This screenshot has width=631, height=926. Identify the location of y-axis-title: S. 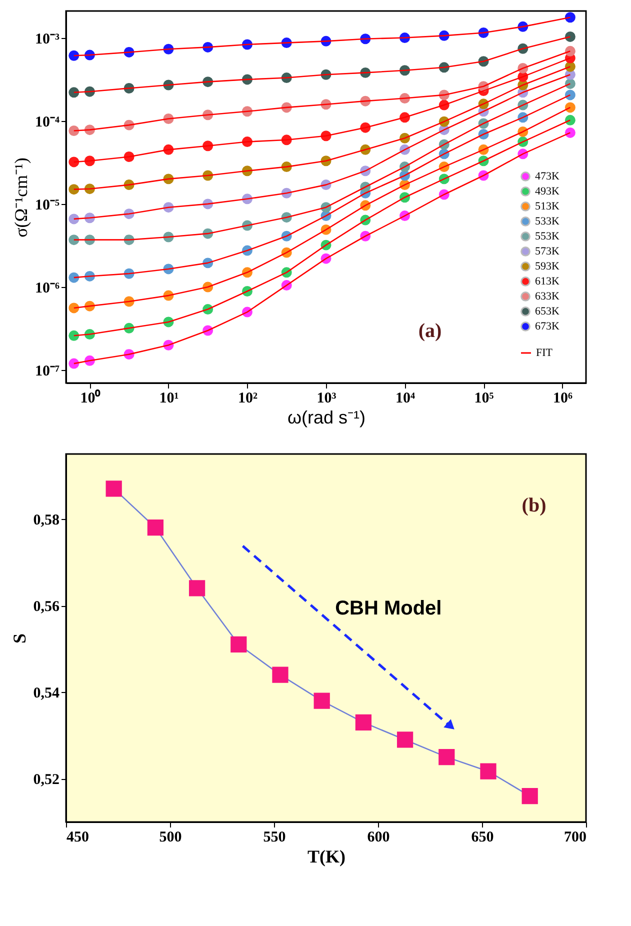
(19, 638).